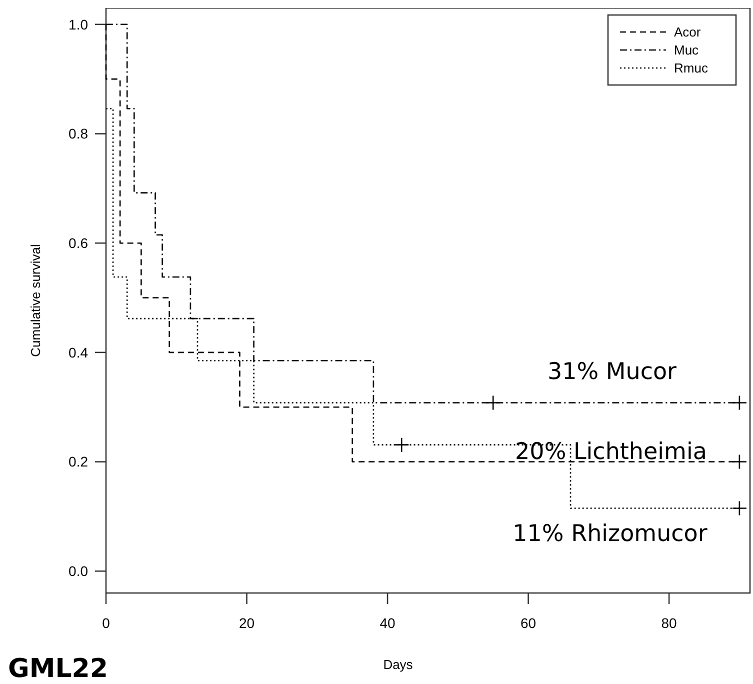 This screenshot has height=684, width=753. What do you see at coordinates (688, 32) in the screenshot?
I see `legend-label: Acor` at bounding box center [688, 32].